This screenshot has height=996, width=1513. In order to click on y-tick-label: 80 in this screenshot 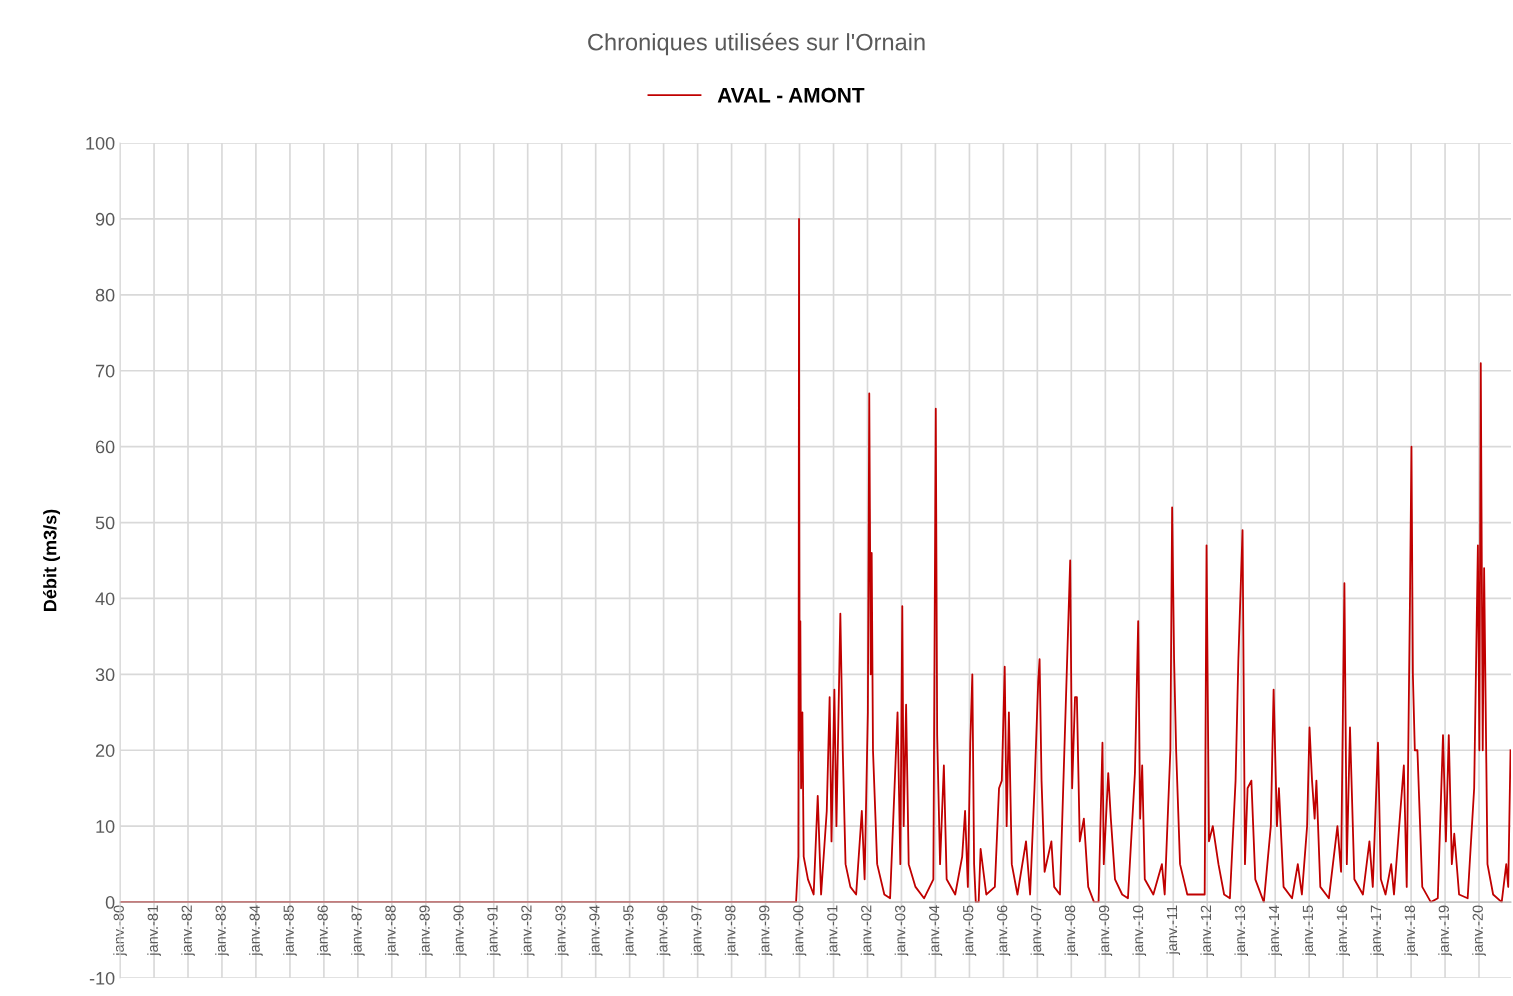, I will do `click(105, 295)`.